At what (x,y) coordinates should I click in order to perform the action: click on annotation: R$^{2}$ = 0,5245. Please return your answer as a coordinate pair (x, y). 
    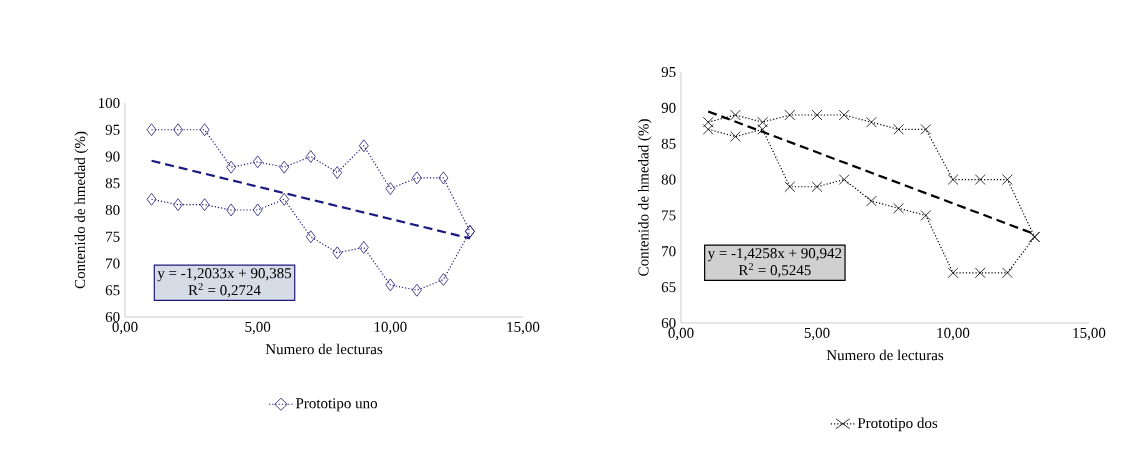
    Looking at the image, I should click on (774, 270).